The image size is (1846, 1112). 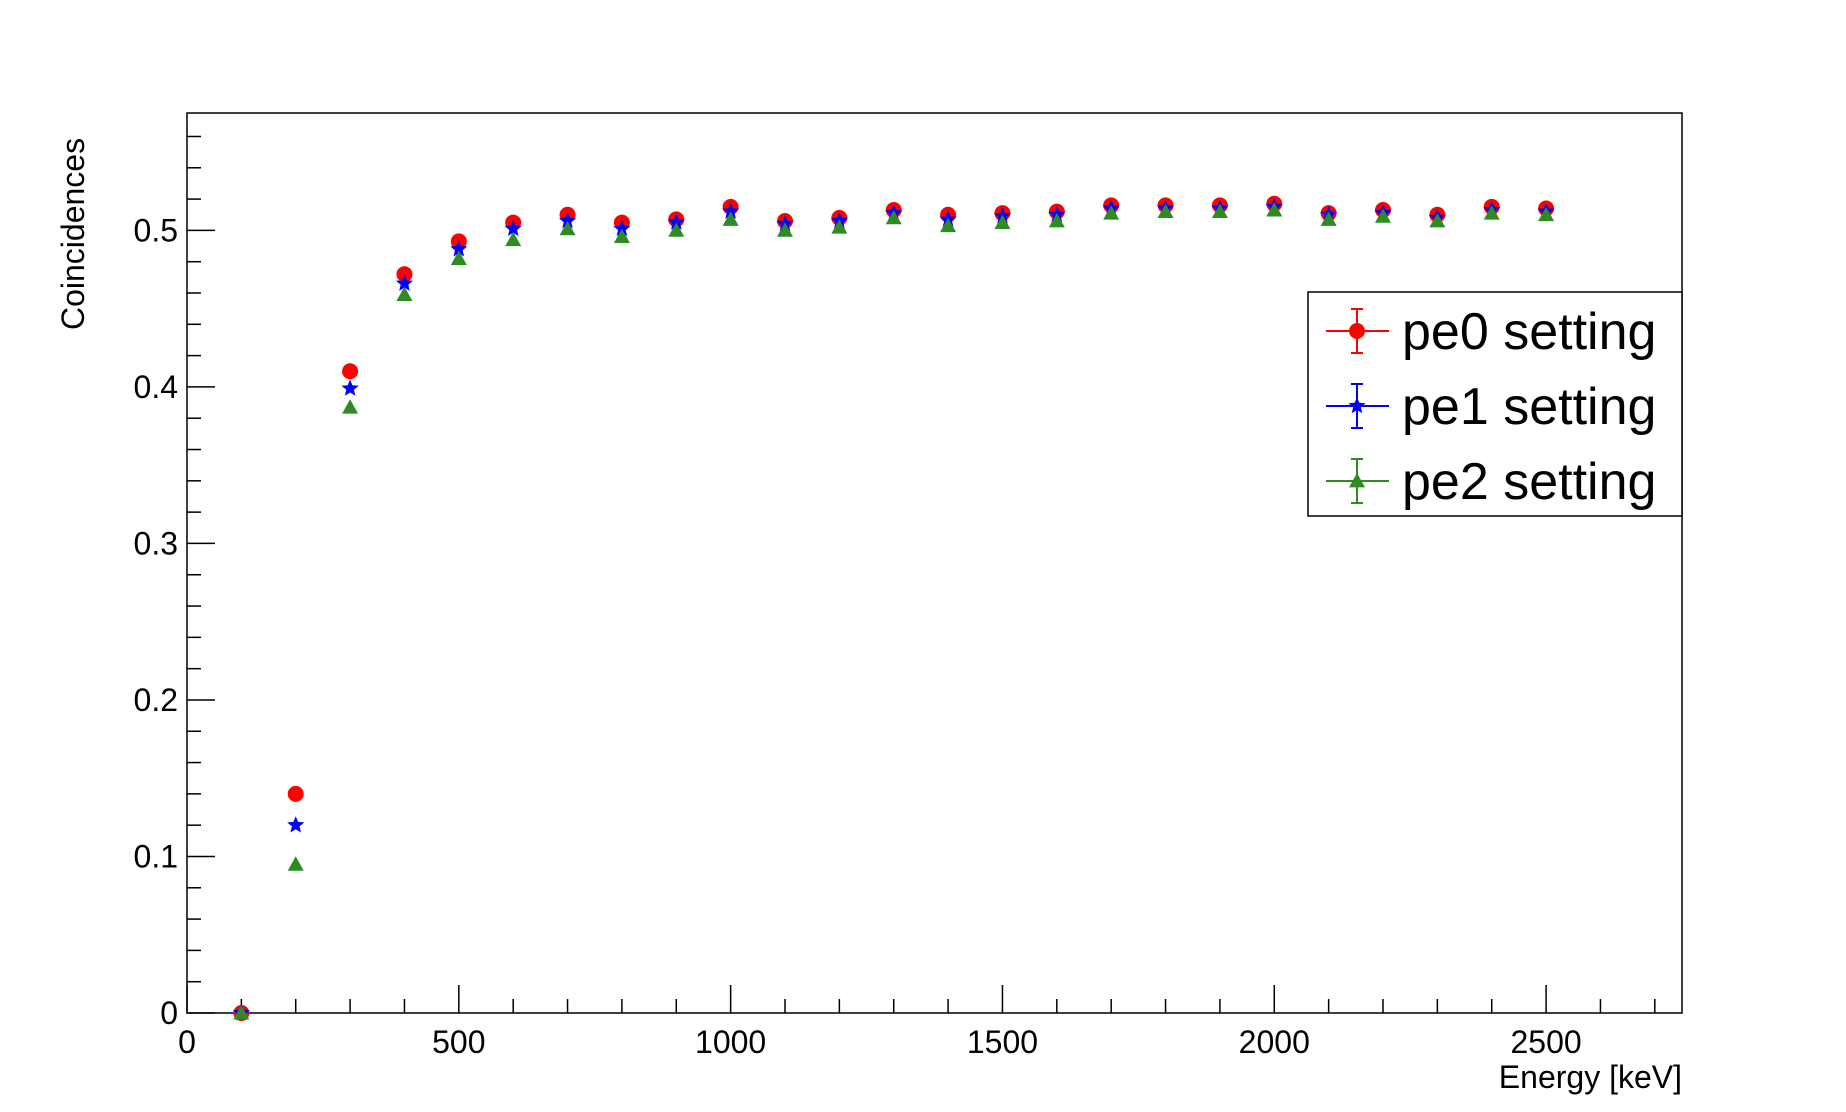 I want to click on x-tick-label: 1500, so click(x=1002, y=1042).